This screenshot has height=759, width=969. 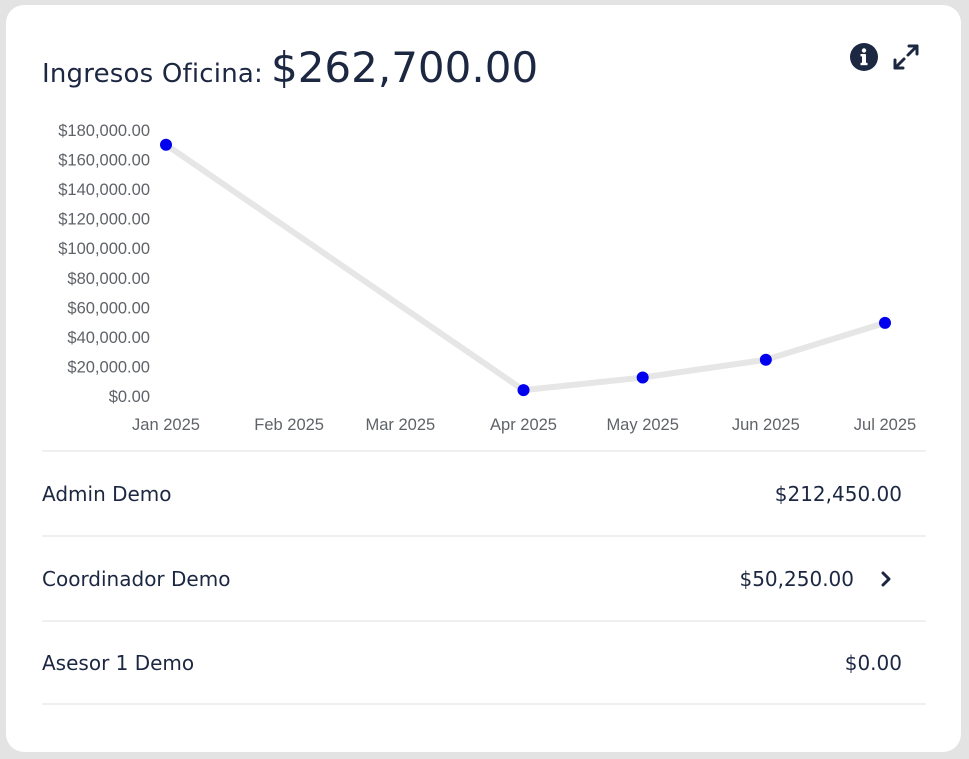 What do you see at coordinates (136, 578) in the screenshot?
I see `row-name: Coordinador Demo` at bounding box center [136, 578].